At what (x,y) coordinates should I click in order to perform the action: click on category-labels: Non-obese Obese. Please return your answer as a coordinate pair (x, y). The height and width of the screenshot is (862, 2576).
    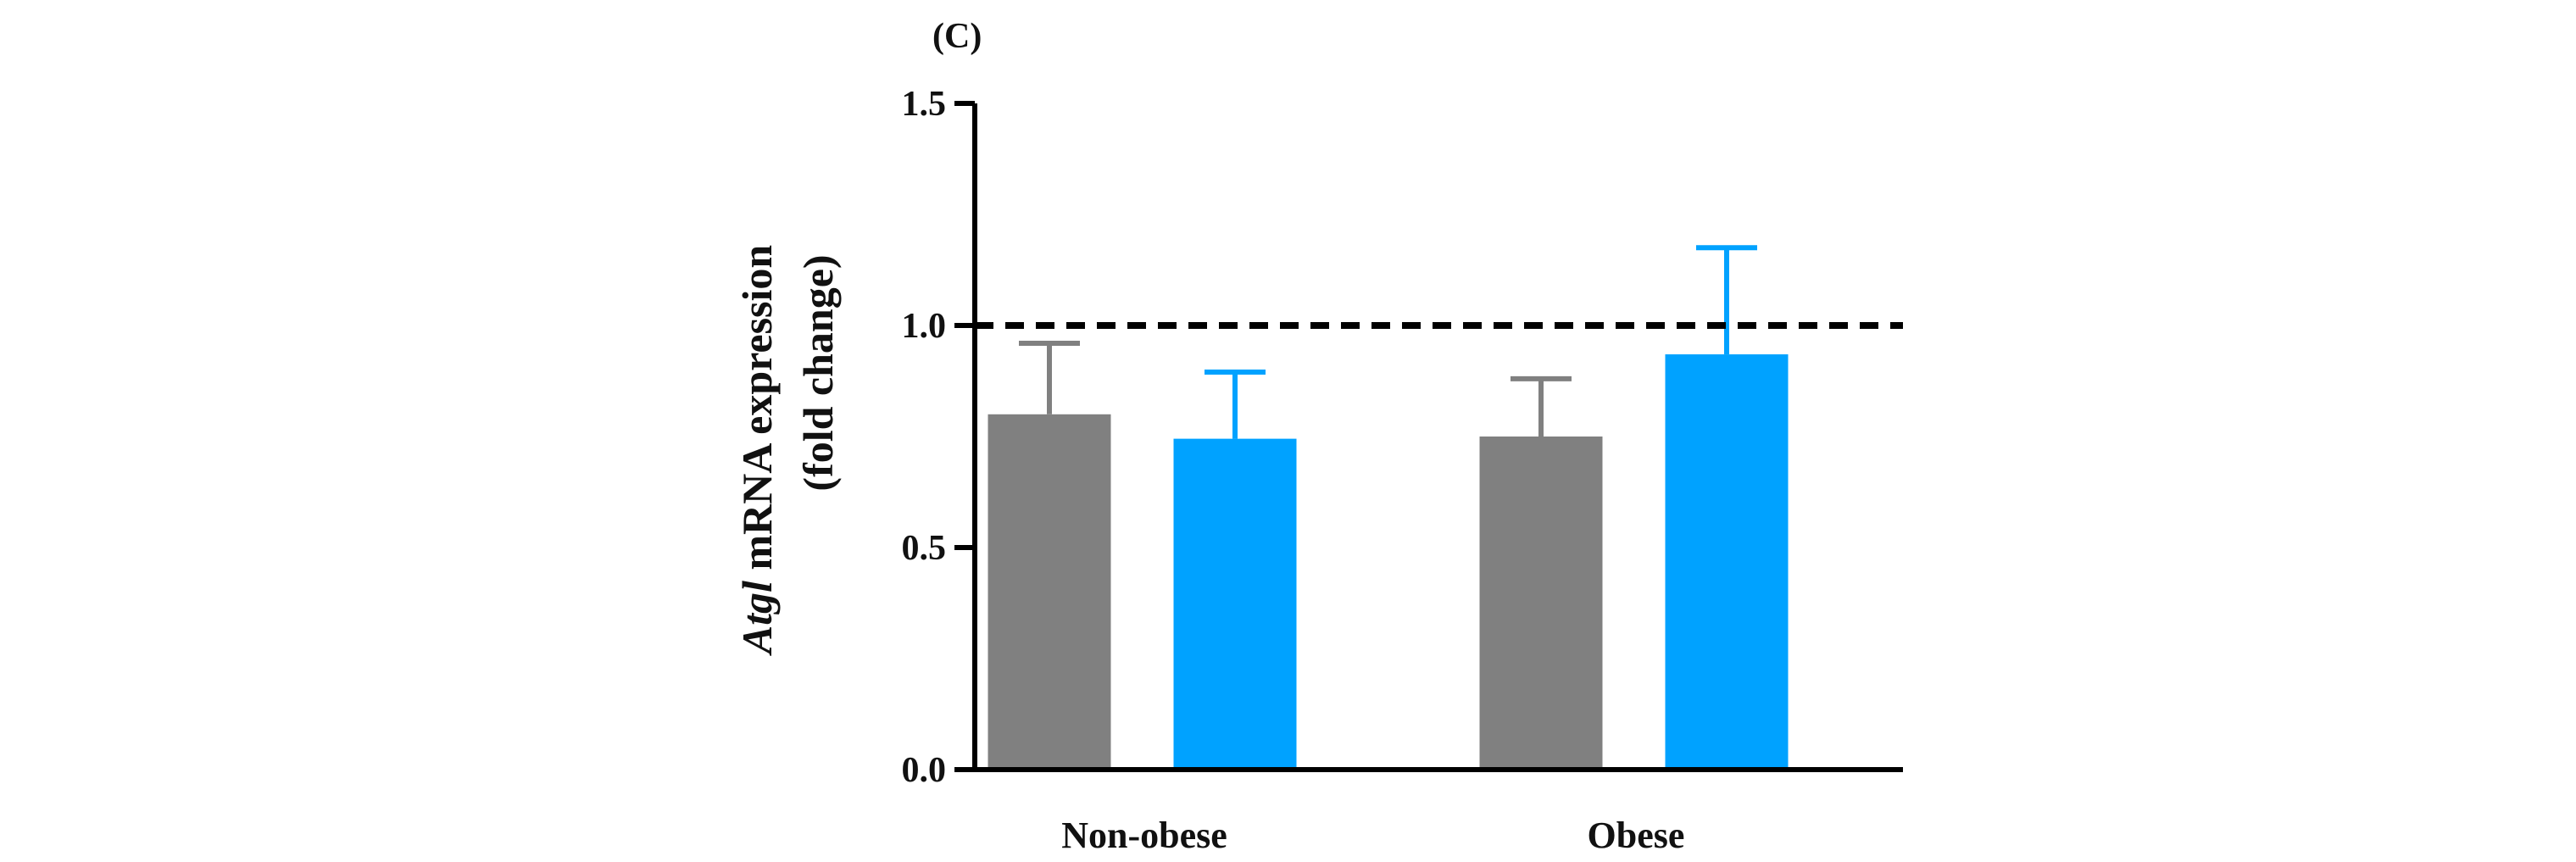
    Looking at the image, I should click on (1372, 835).